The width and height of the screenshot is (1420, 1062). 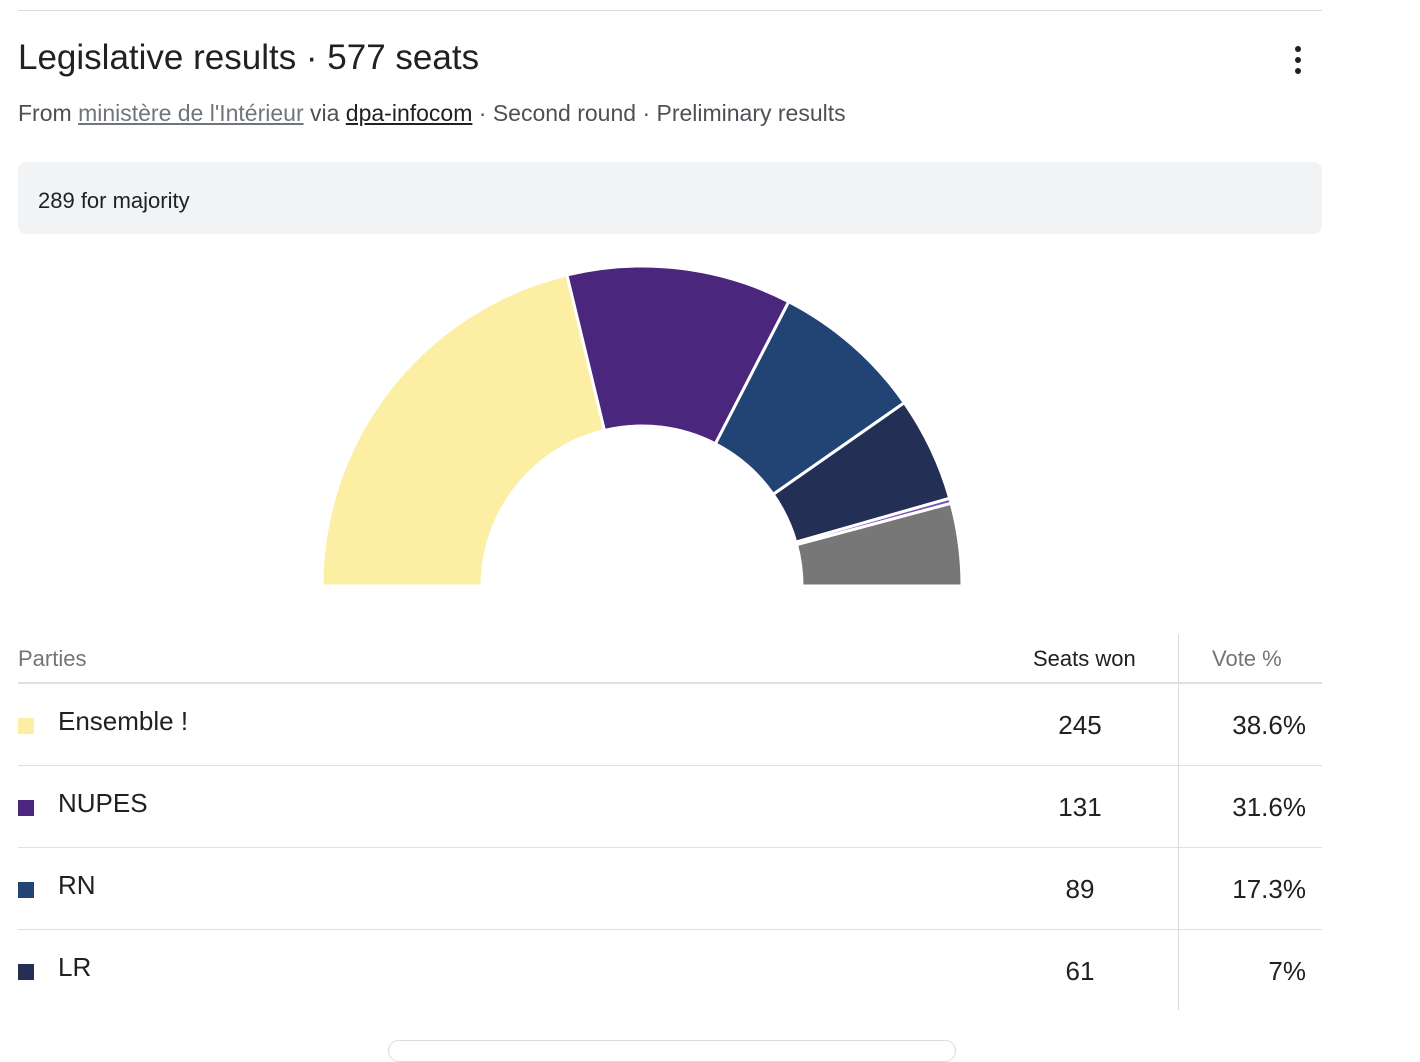 I want to click on party-name: NUPES, so click(x=103, y=803).